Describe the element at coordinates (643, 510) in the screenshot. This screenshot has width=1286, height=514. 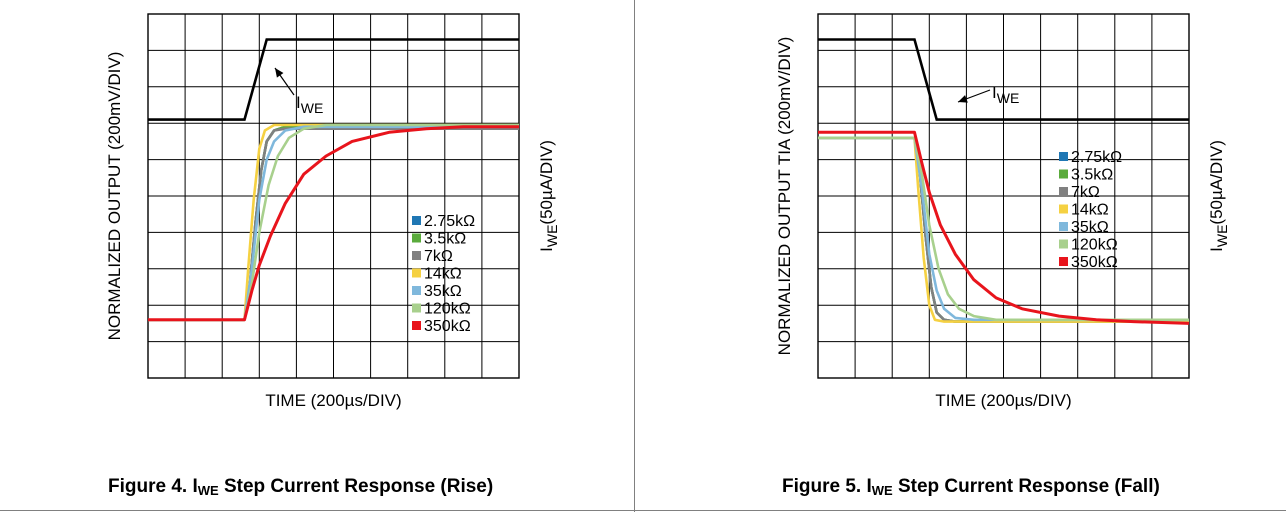
I see `bottom-rule` at that location.